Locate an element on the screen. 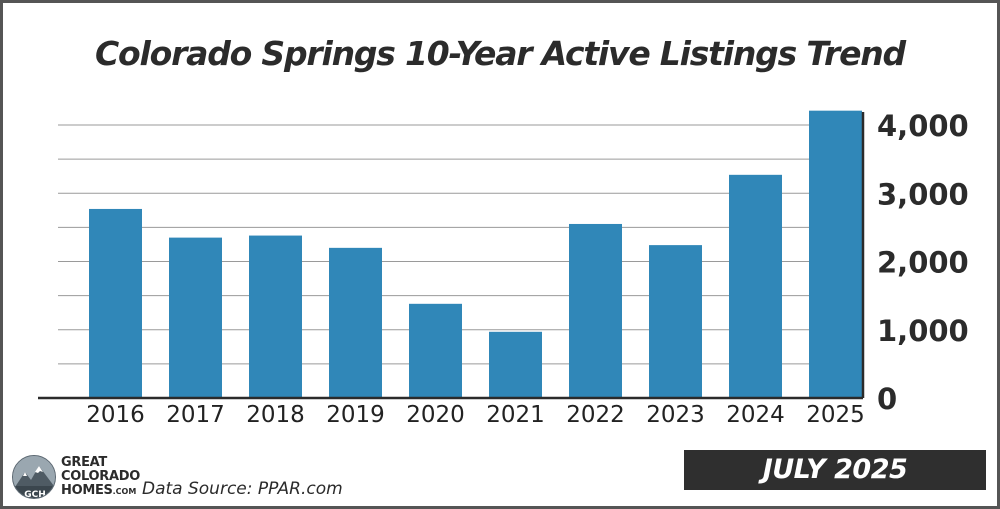  y-tick-label: 4,000 is located at coordinates (923, 126).